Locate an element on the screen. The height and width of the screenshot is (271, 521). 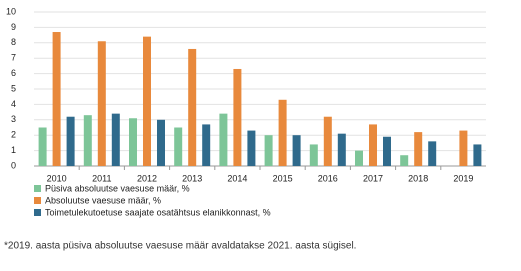
y-tick-label: 4 is located at coordinates (13, 104).